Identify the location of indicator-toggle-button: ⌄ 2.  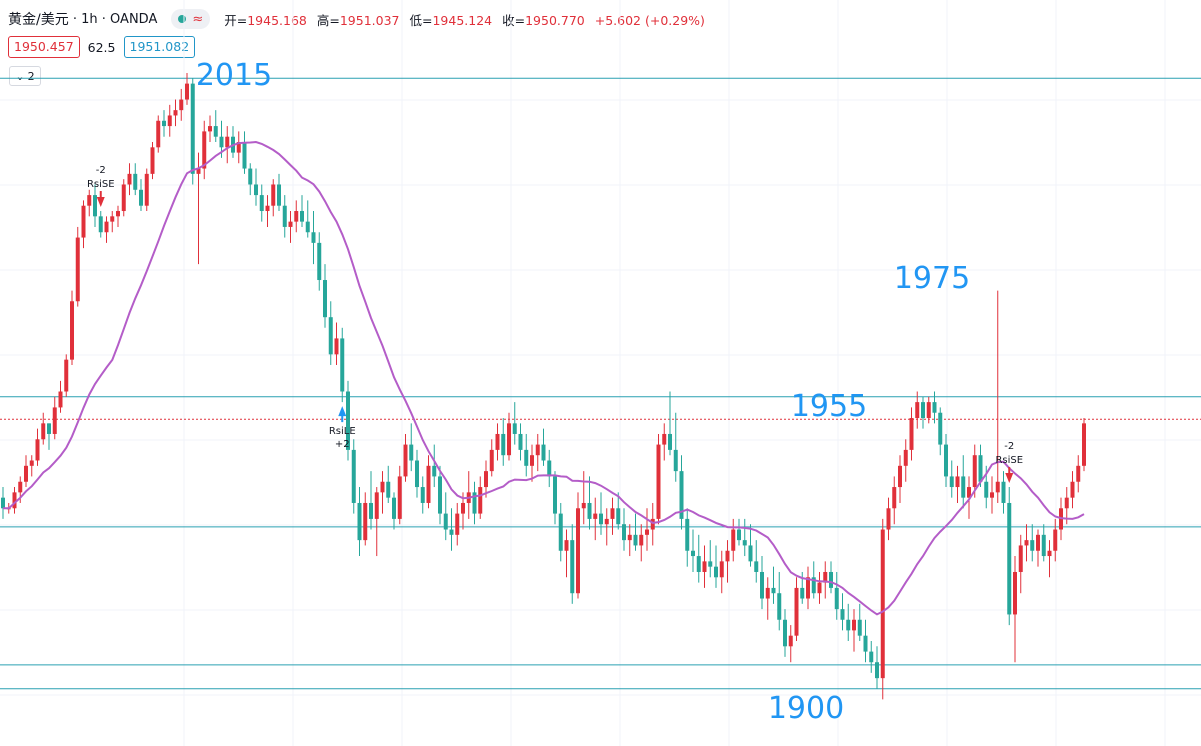
(25, 76).